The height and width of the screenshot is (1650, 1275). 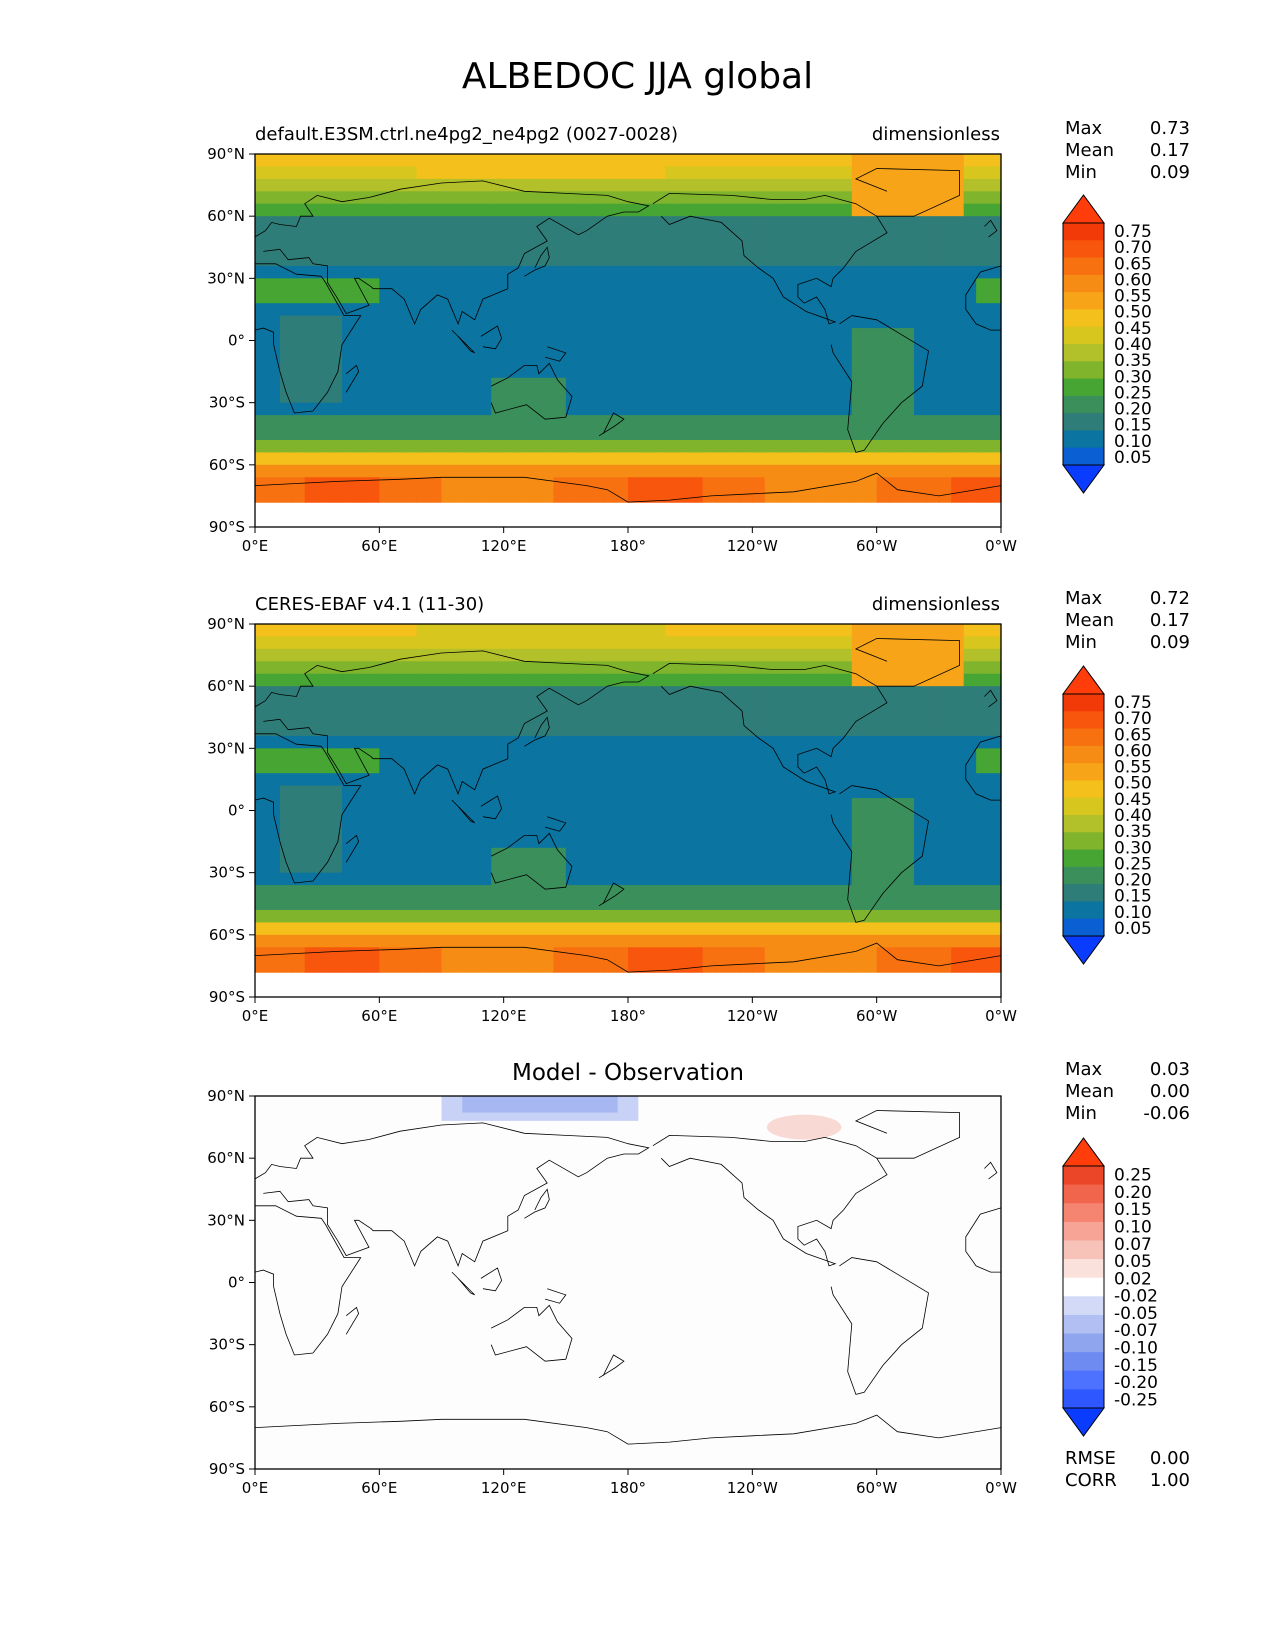 I want to click on panel3-min-label: Min, so click(x=1081, y=1113).